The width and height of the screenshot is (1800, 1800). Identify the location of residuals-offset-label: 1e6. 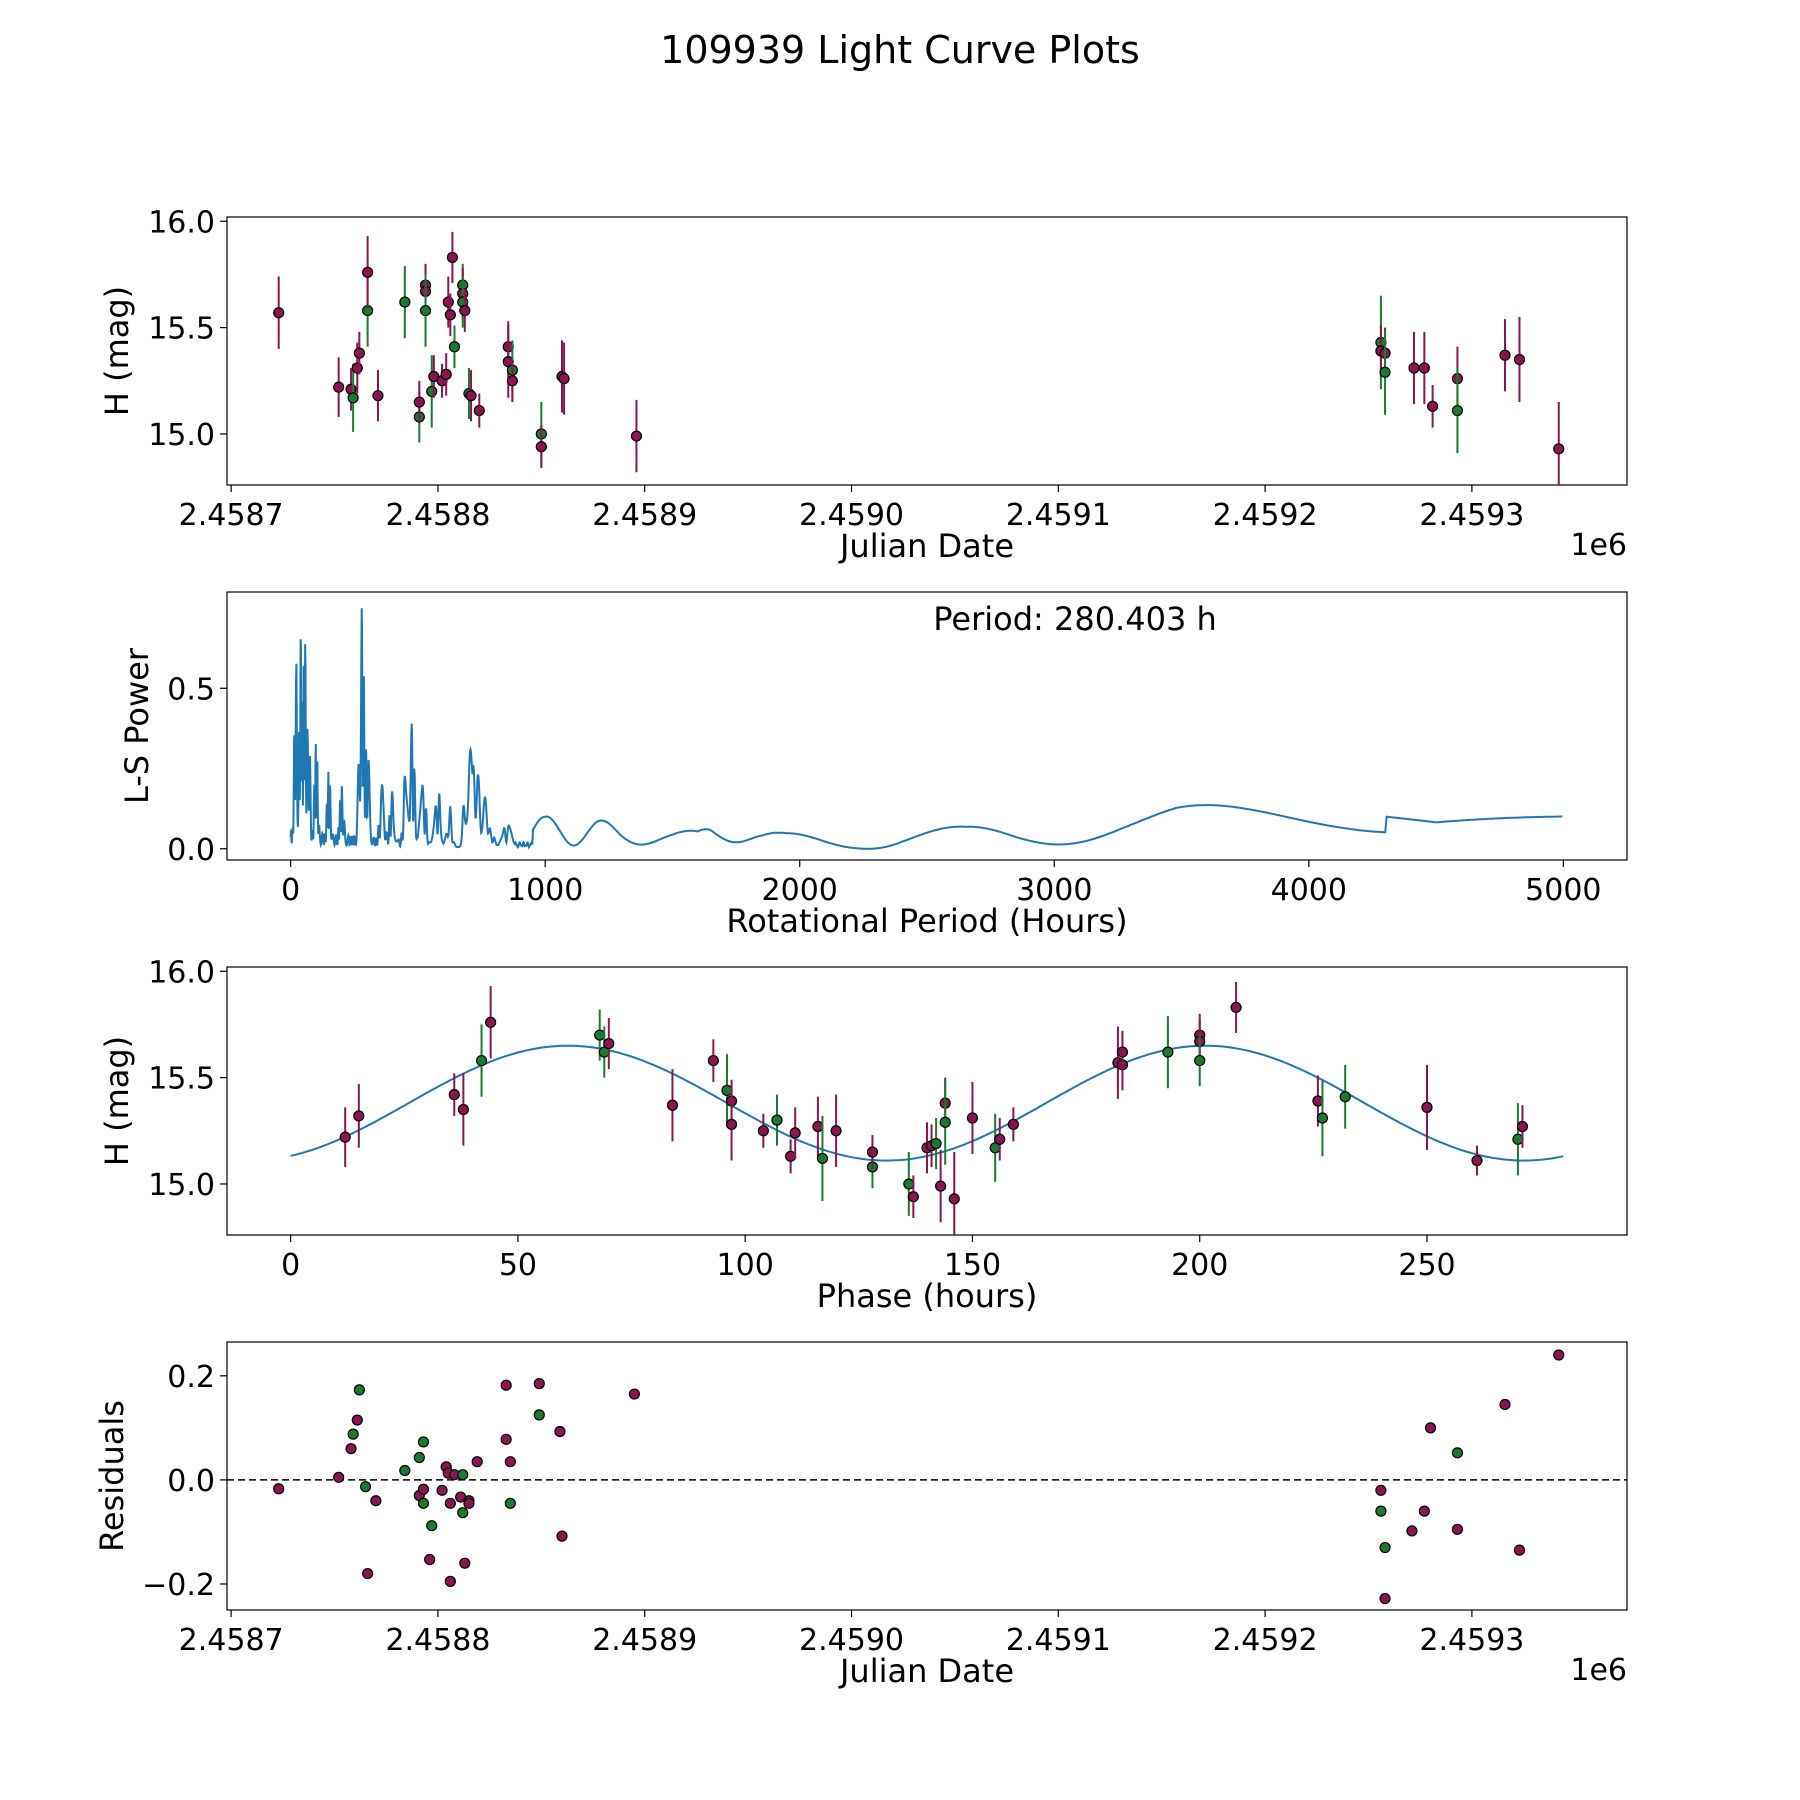
(1598, 1670).